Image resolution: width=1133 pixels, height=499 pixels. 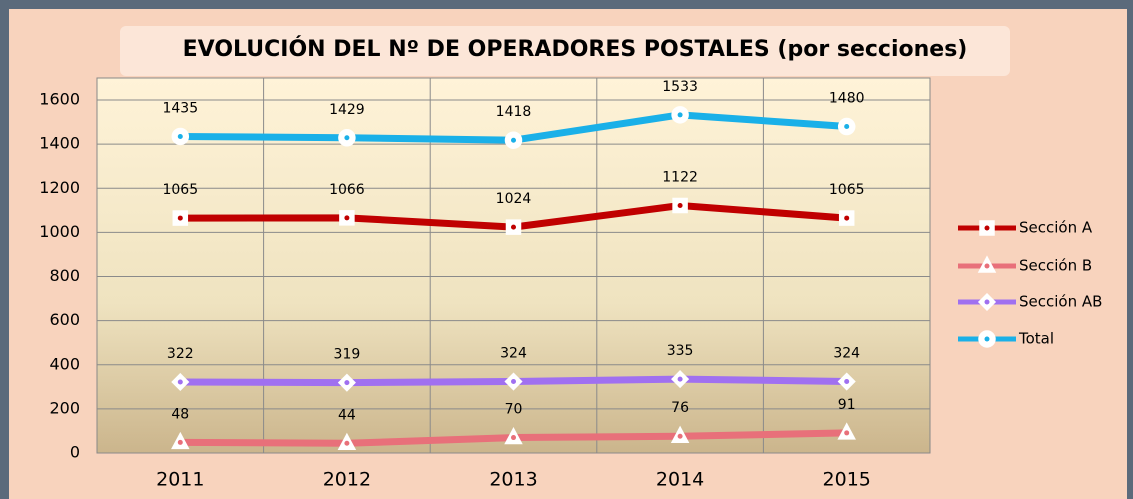 What do you see at coordinates (347, 415) in the screenshot?
I see `value-label: 44` at bounding box center [347, 415].